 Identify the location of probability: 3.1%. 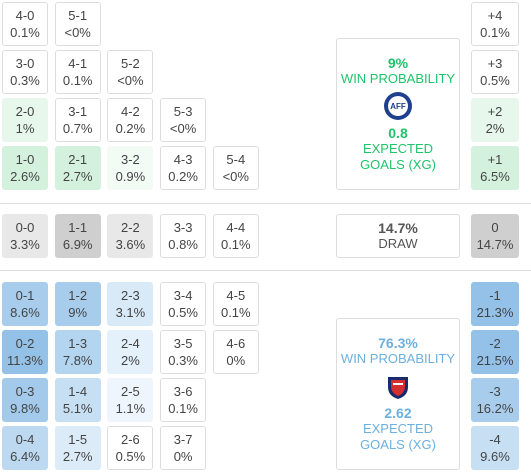
(130, 312).